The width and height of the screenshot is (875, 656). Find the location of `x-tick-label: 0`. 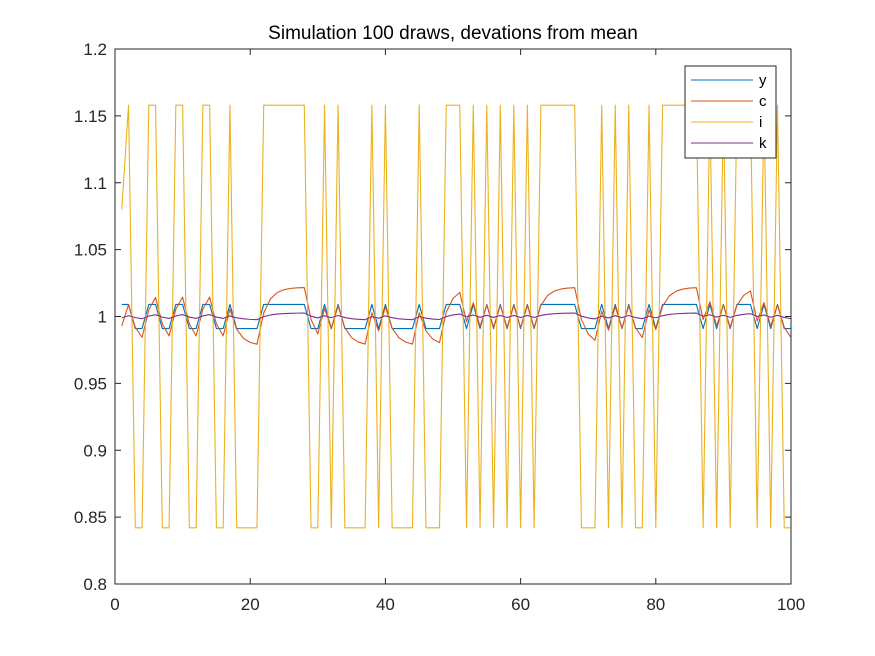

x-tick-label: 0 is located at coordinates (114, 604).